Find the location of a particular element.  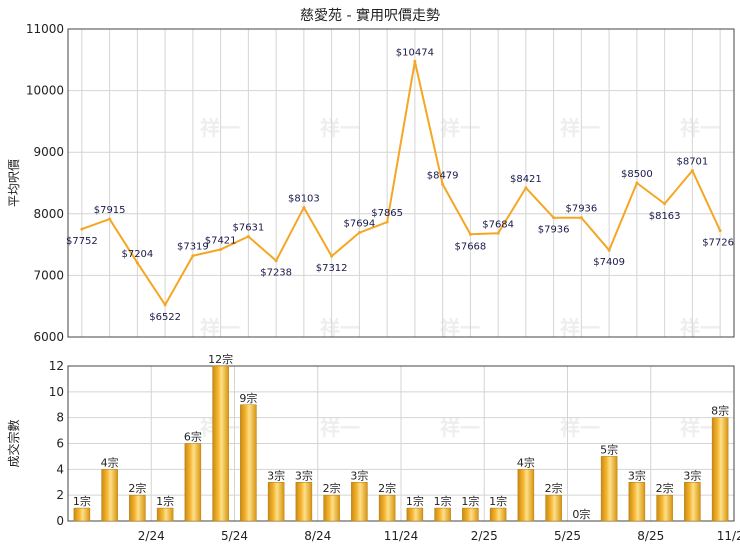

price-y-tick-label: 6000 is located at coordinates (48, 337).